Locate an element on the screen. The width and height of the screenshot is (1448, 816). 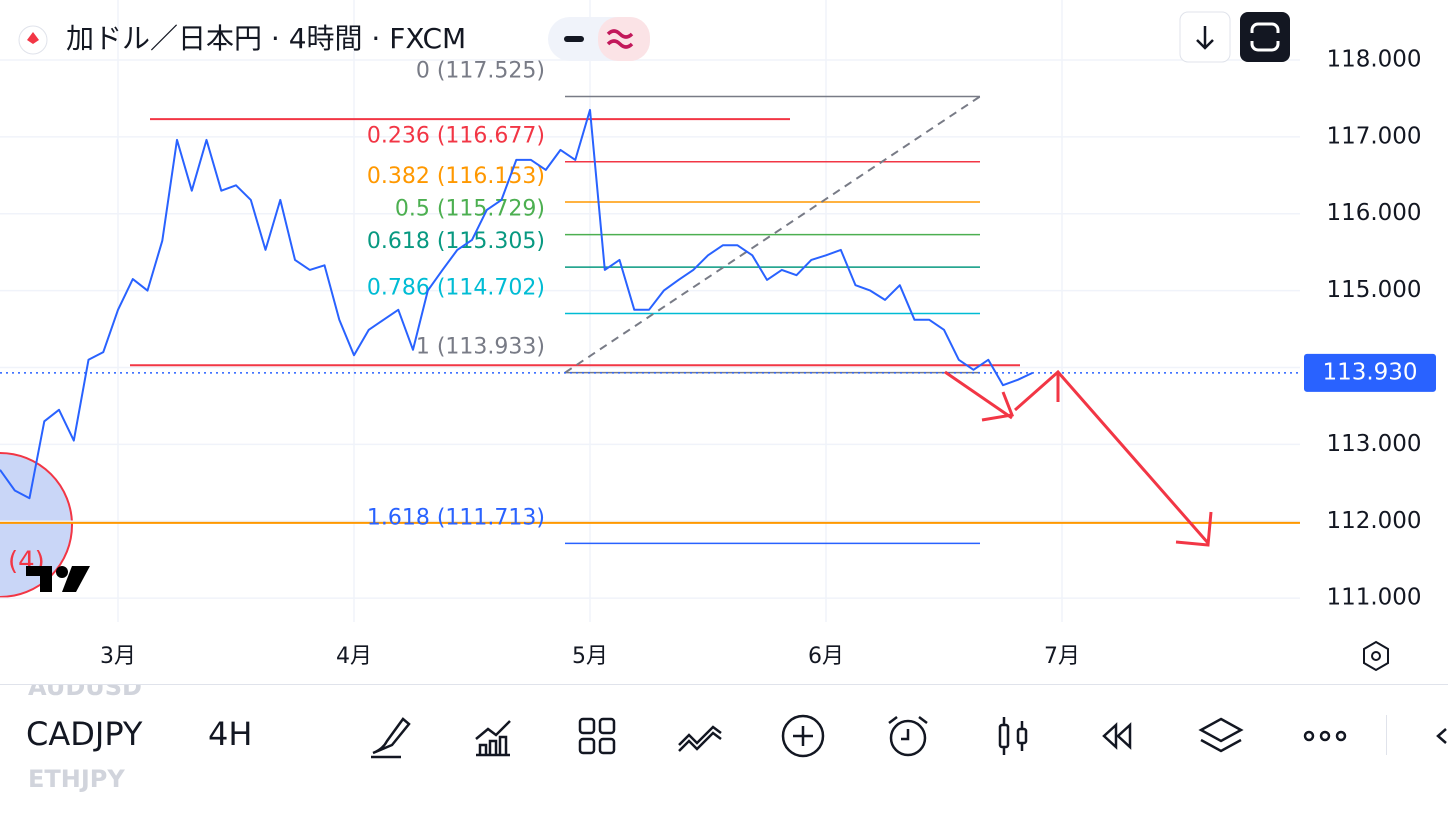
layers-tool is located at coordinates (1221, 736).